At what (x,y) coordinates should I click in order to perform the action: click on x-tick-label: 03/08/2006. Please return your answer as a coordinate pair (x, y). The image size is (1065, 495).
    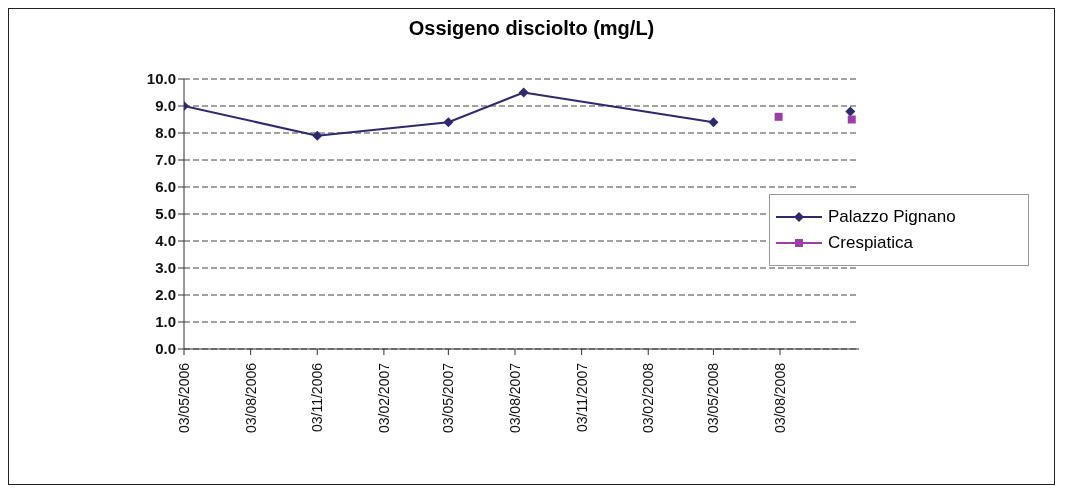
    Looking at the image, I should click on (250, 398).